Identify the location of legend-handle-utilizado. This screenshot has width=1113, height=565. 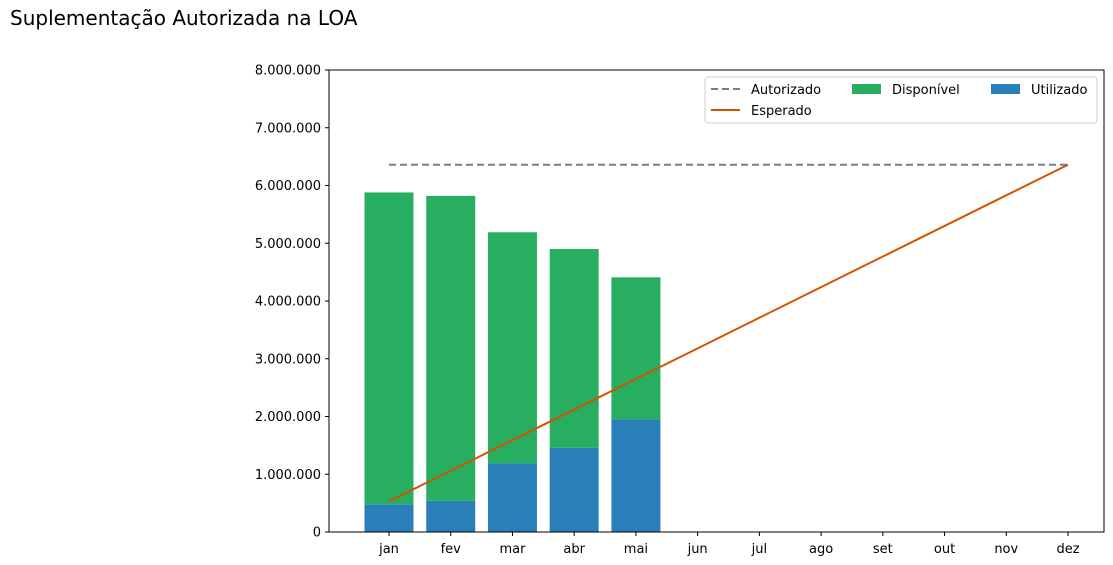
(1005, 89).